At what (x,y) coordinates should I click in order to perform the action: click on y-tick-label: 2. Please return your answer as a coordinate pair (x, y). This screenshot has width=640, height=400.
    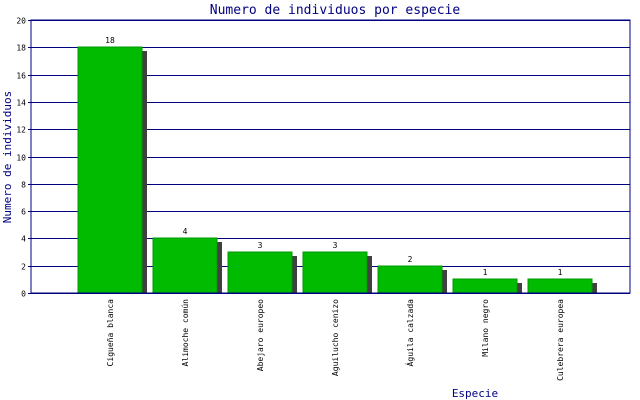
    Looking at the image, I should click on (23, 267).